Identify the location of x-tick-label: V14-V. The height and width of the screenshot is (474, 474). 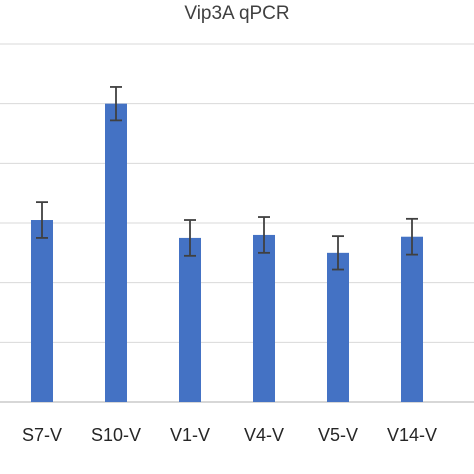
(412, 435).